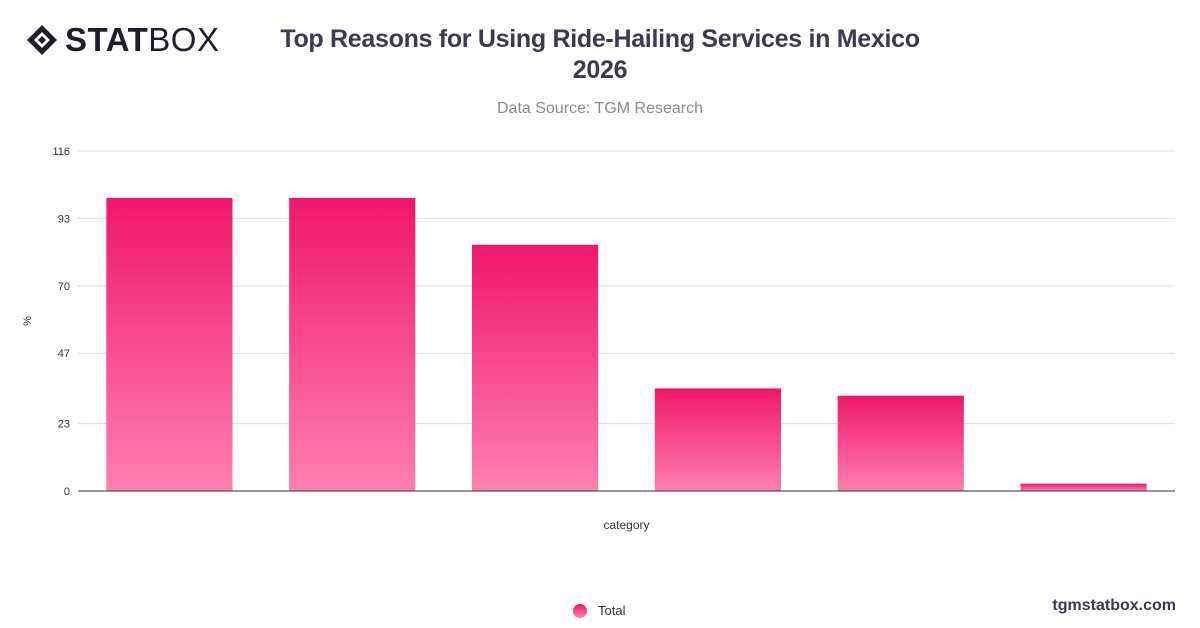  I want to click on legend-swatch, so click(580, 610).